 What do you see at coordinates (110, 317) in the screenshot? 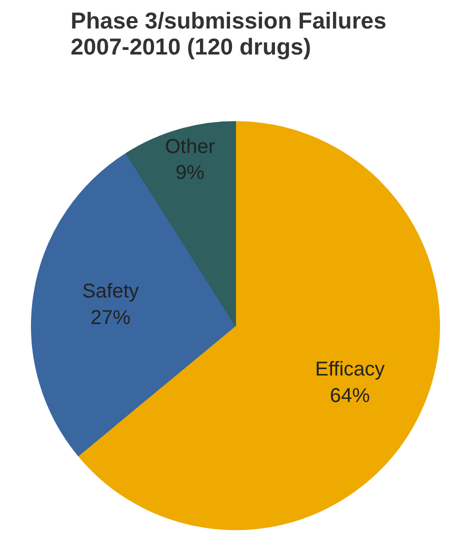
I see `data-label: 27%` at bounding box center [110, 317].